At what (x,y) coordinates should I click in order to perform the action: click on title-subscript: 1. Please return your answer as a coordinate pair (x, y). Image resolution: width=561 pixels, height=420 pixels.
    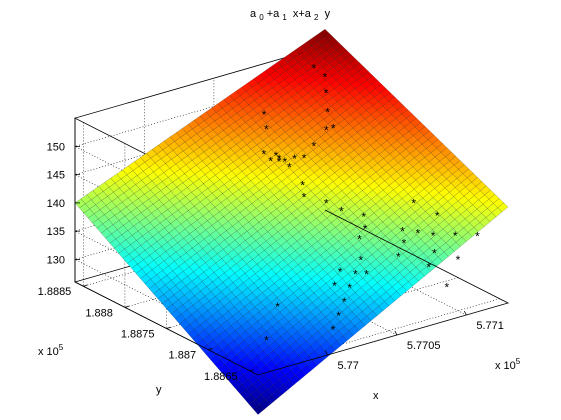
    Looking at the image, I should click on (284, 17).